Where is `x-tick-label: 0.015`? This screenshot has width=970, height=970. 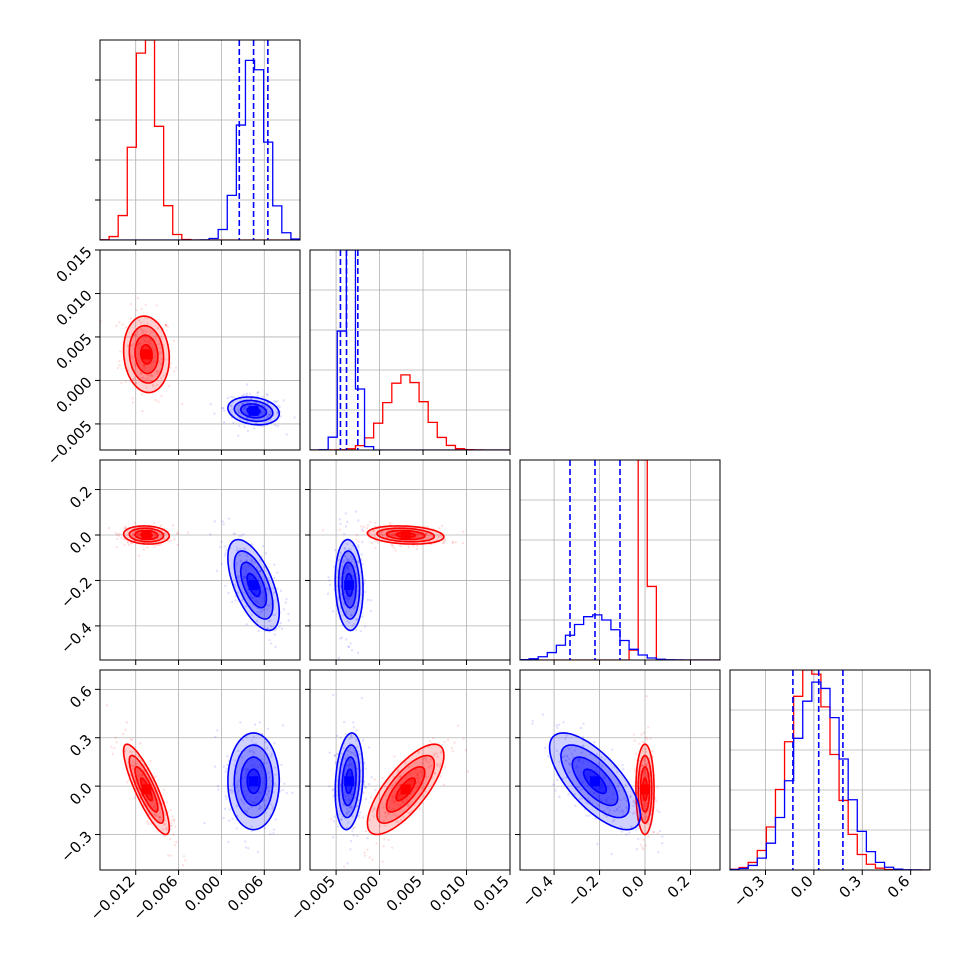 x-tick-label: 0.015 is located at coordinates (491, 893).